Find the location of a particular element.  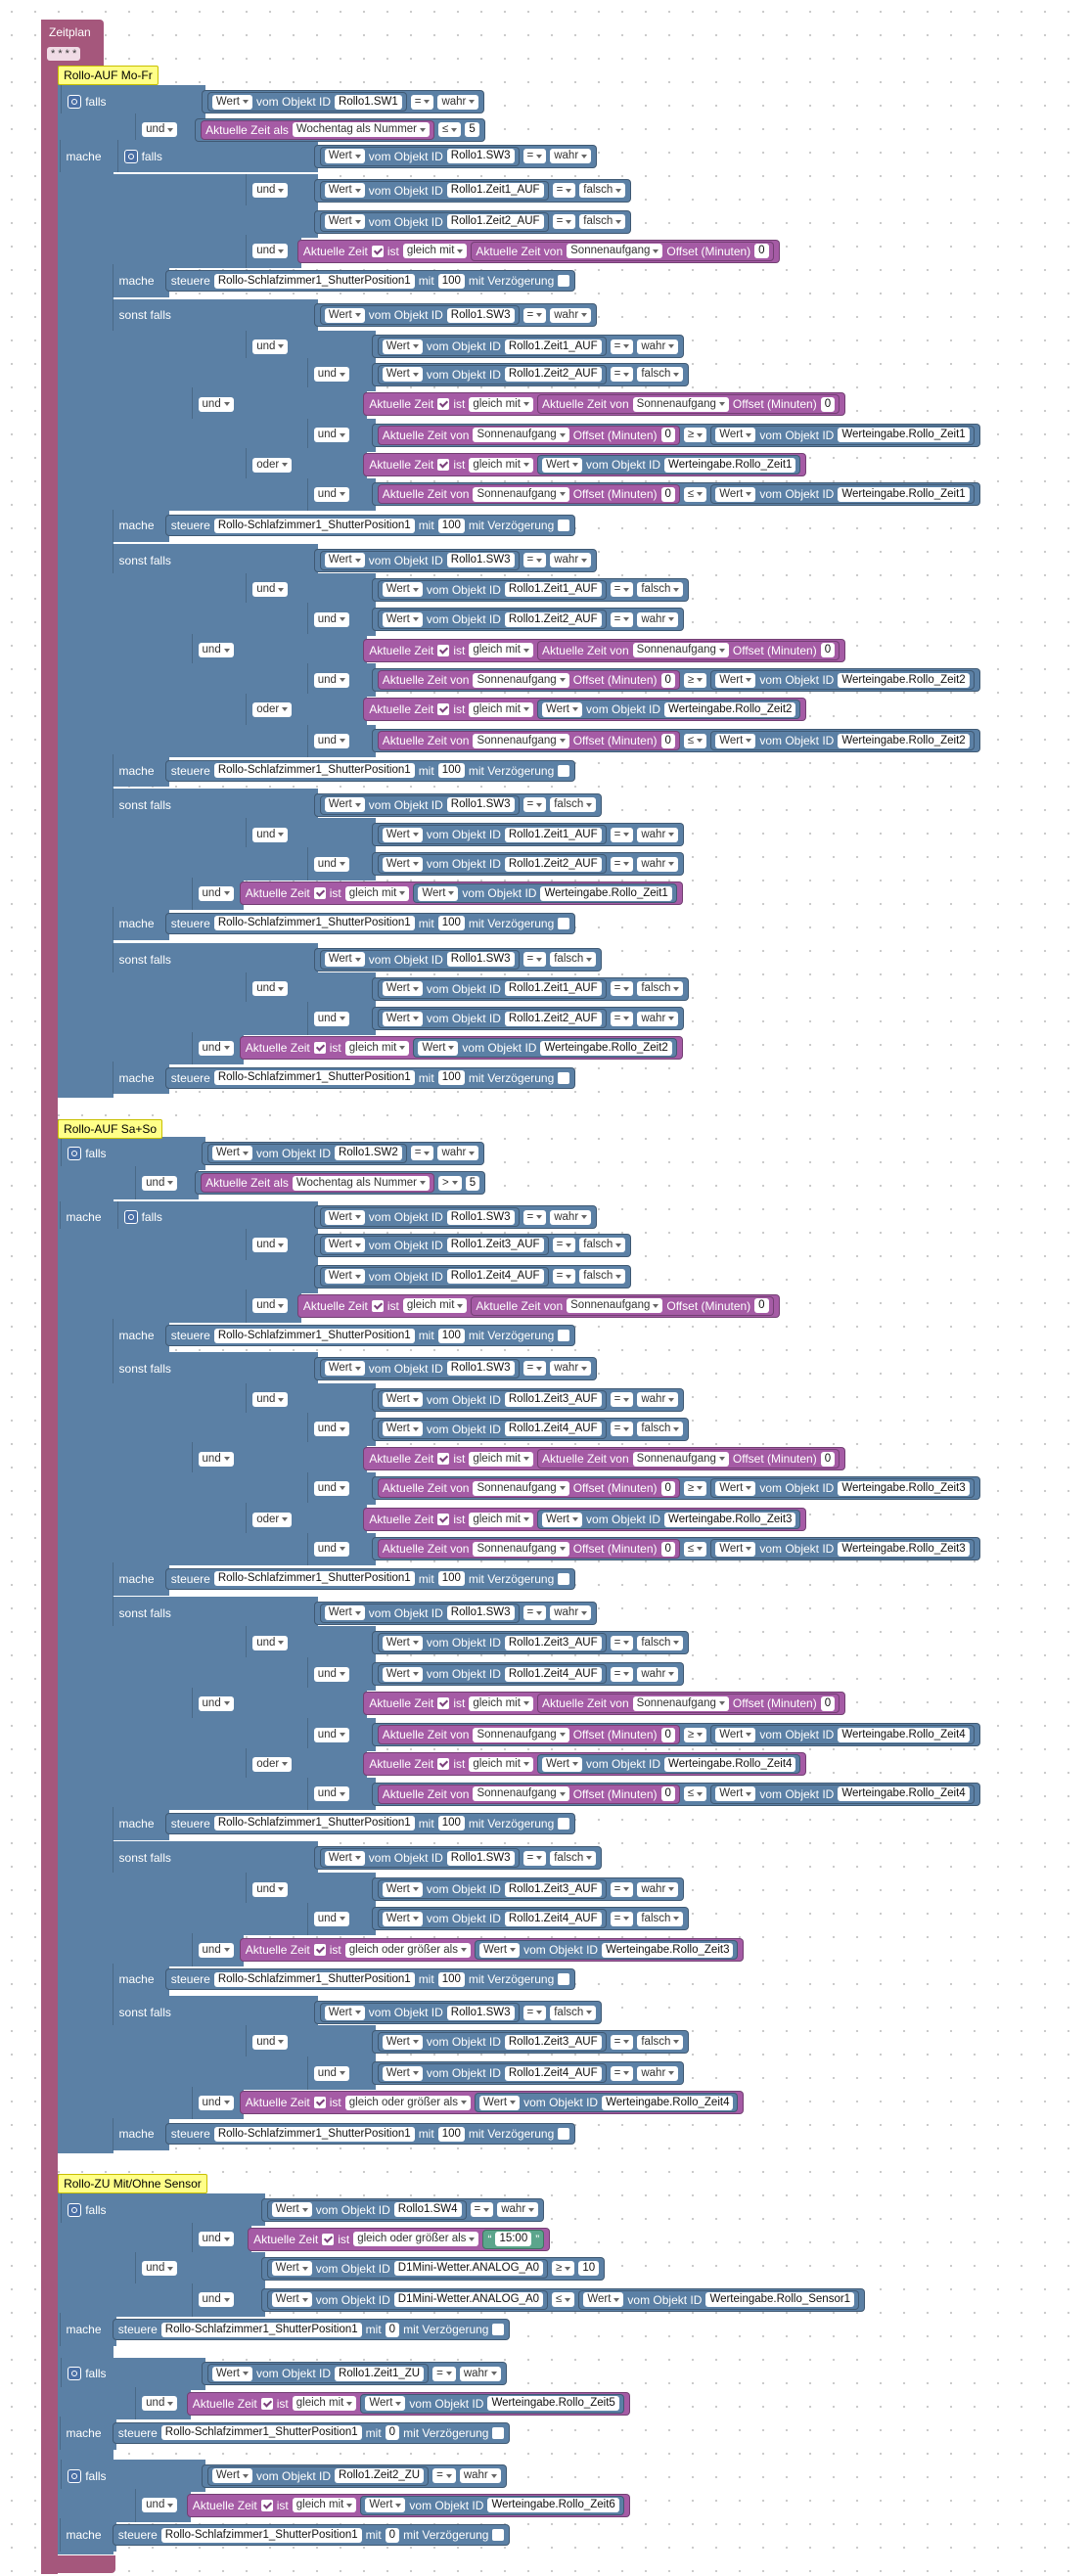

input-field: Werteingabe.Rollo_Zeit1 is located at coordinates (606, 893).